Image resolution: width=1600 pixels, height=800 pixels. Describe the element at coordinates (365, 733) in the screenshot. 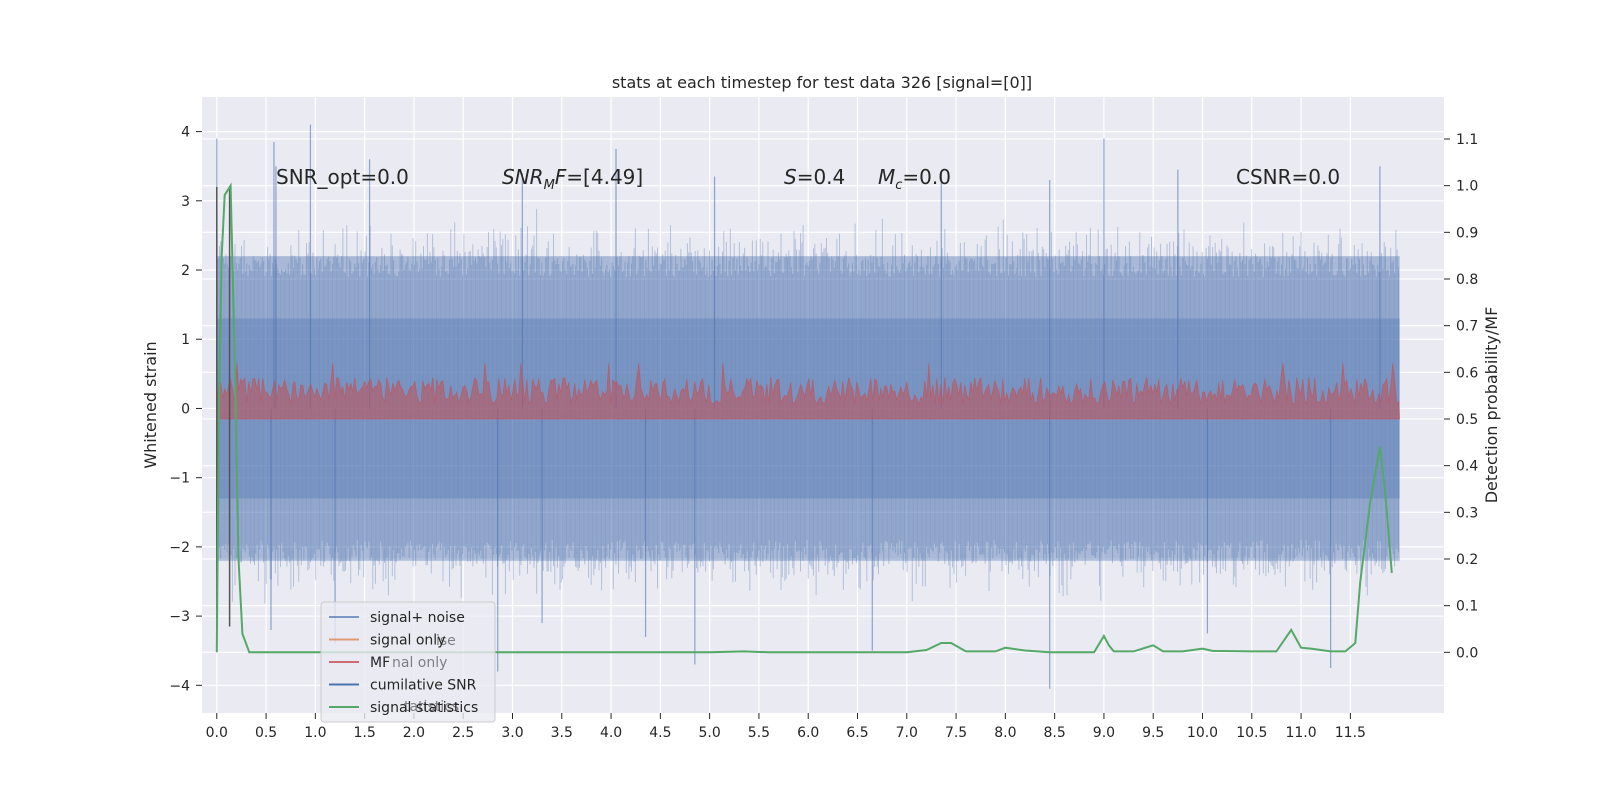

I see `x-tick-label: 1.5` at that location.